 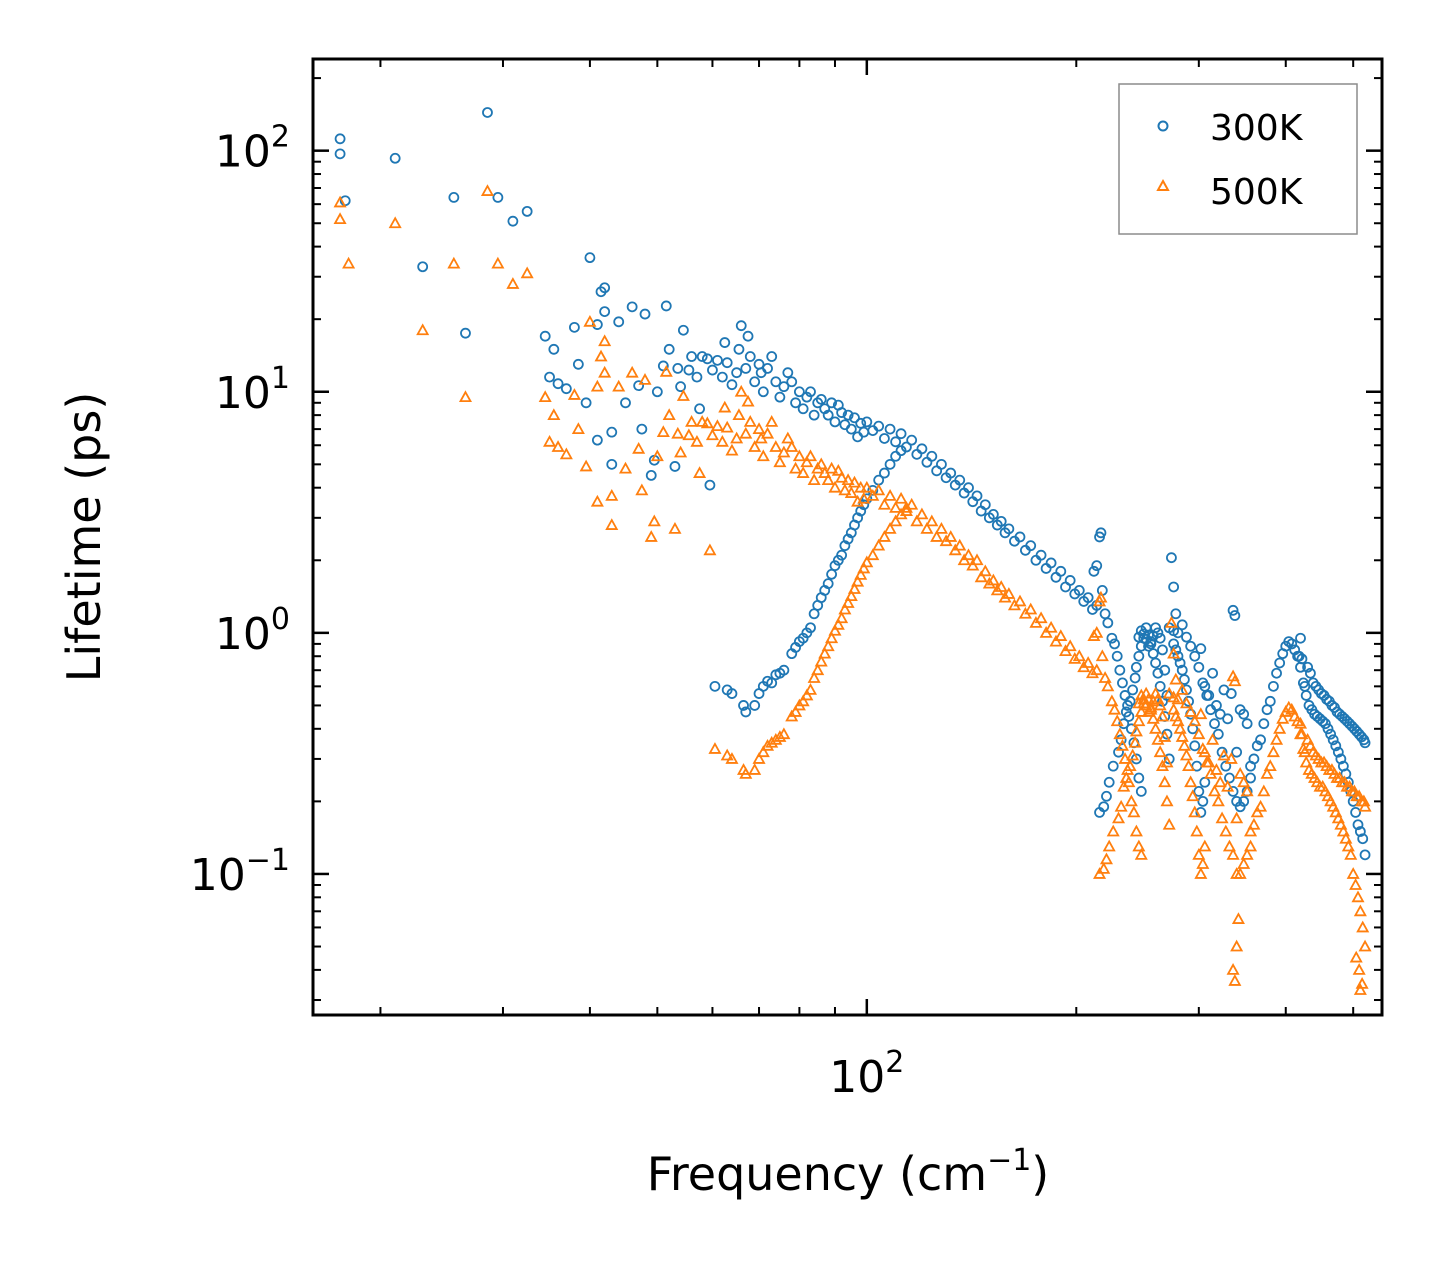 What do you see at coordinates (1238, 159) in the screenshot?
I see `legend-frame` at bounding box center [1238, 159].